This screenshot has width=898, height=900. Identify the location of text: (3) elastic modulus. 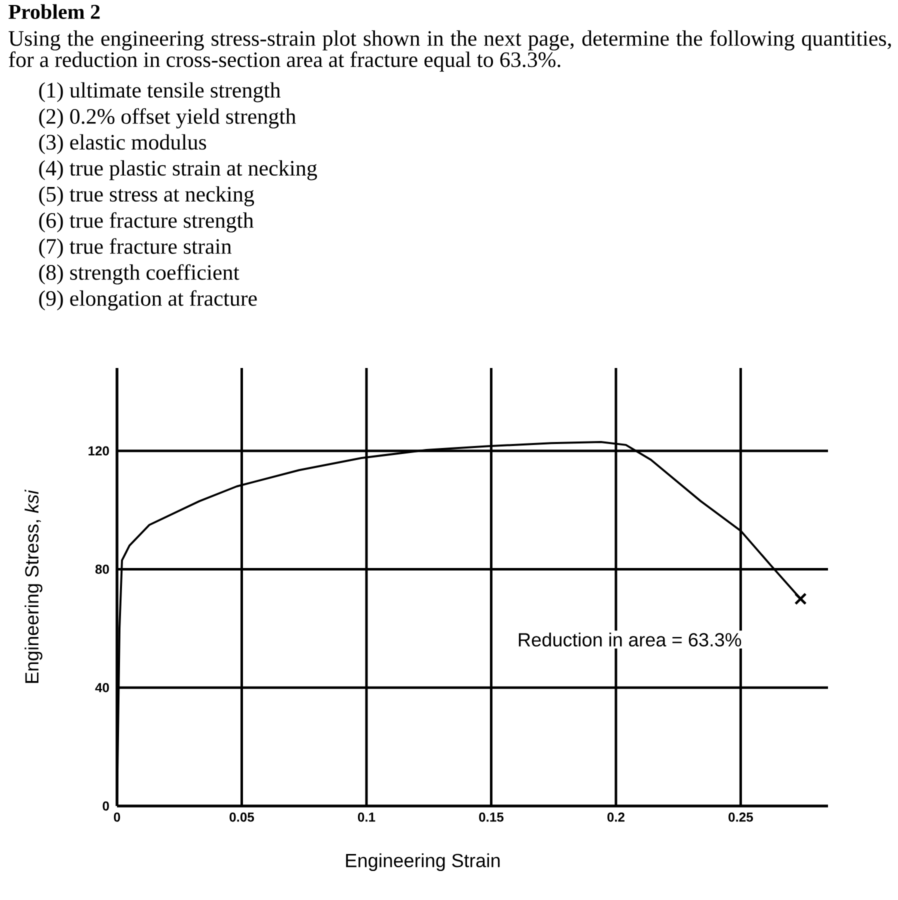
(122, 144).